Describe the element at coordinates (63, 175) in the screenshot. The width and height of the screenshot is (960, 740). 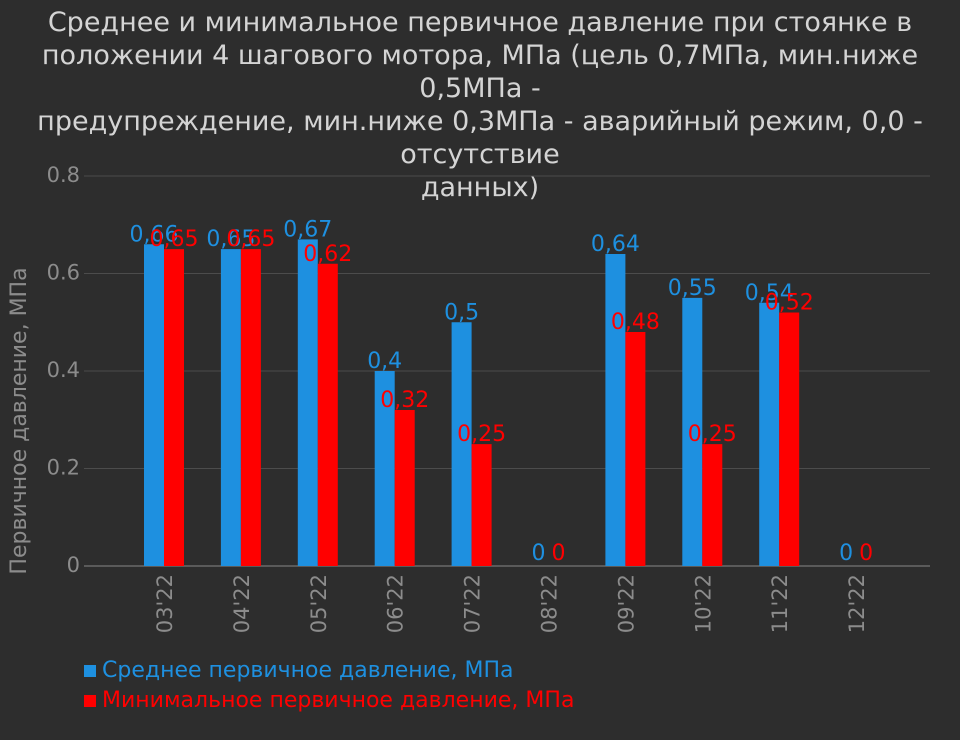
I see `y-tick-label: 0.8` at that location.